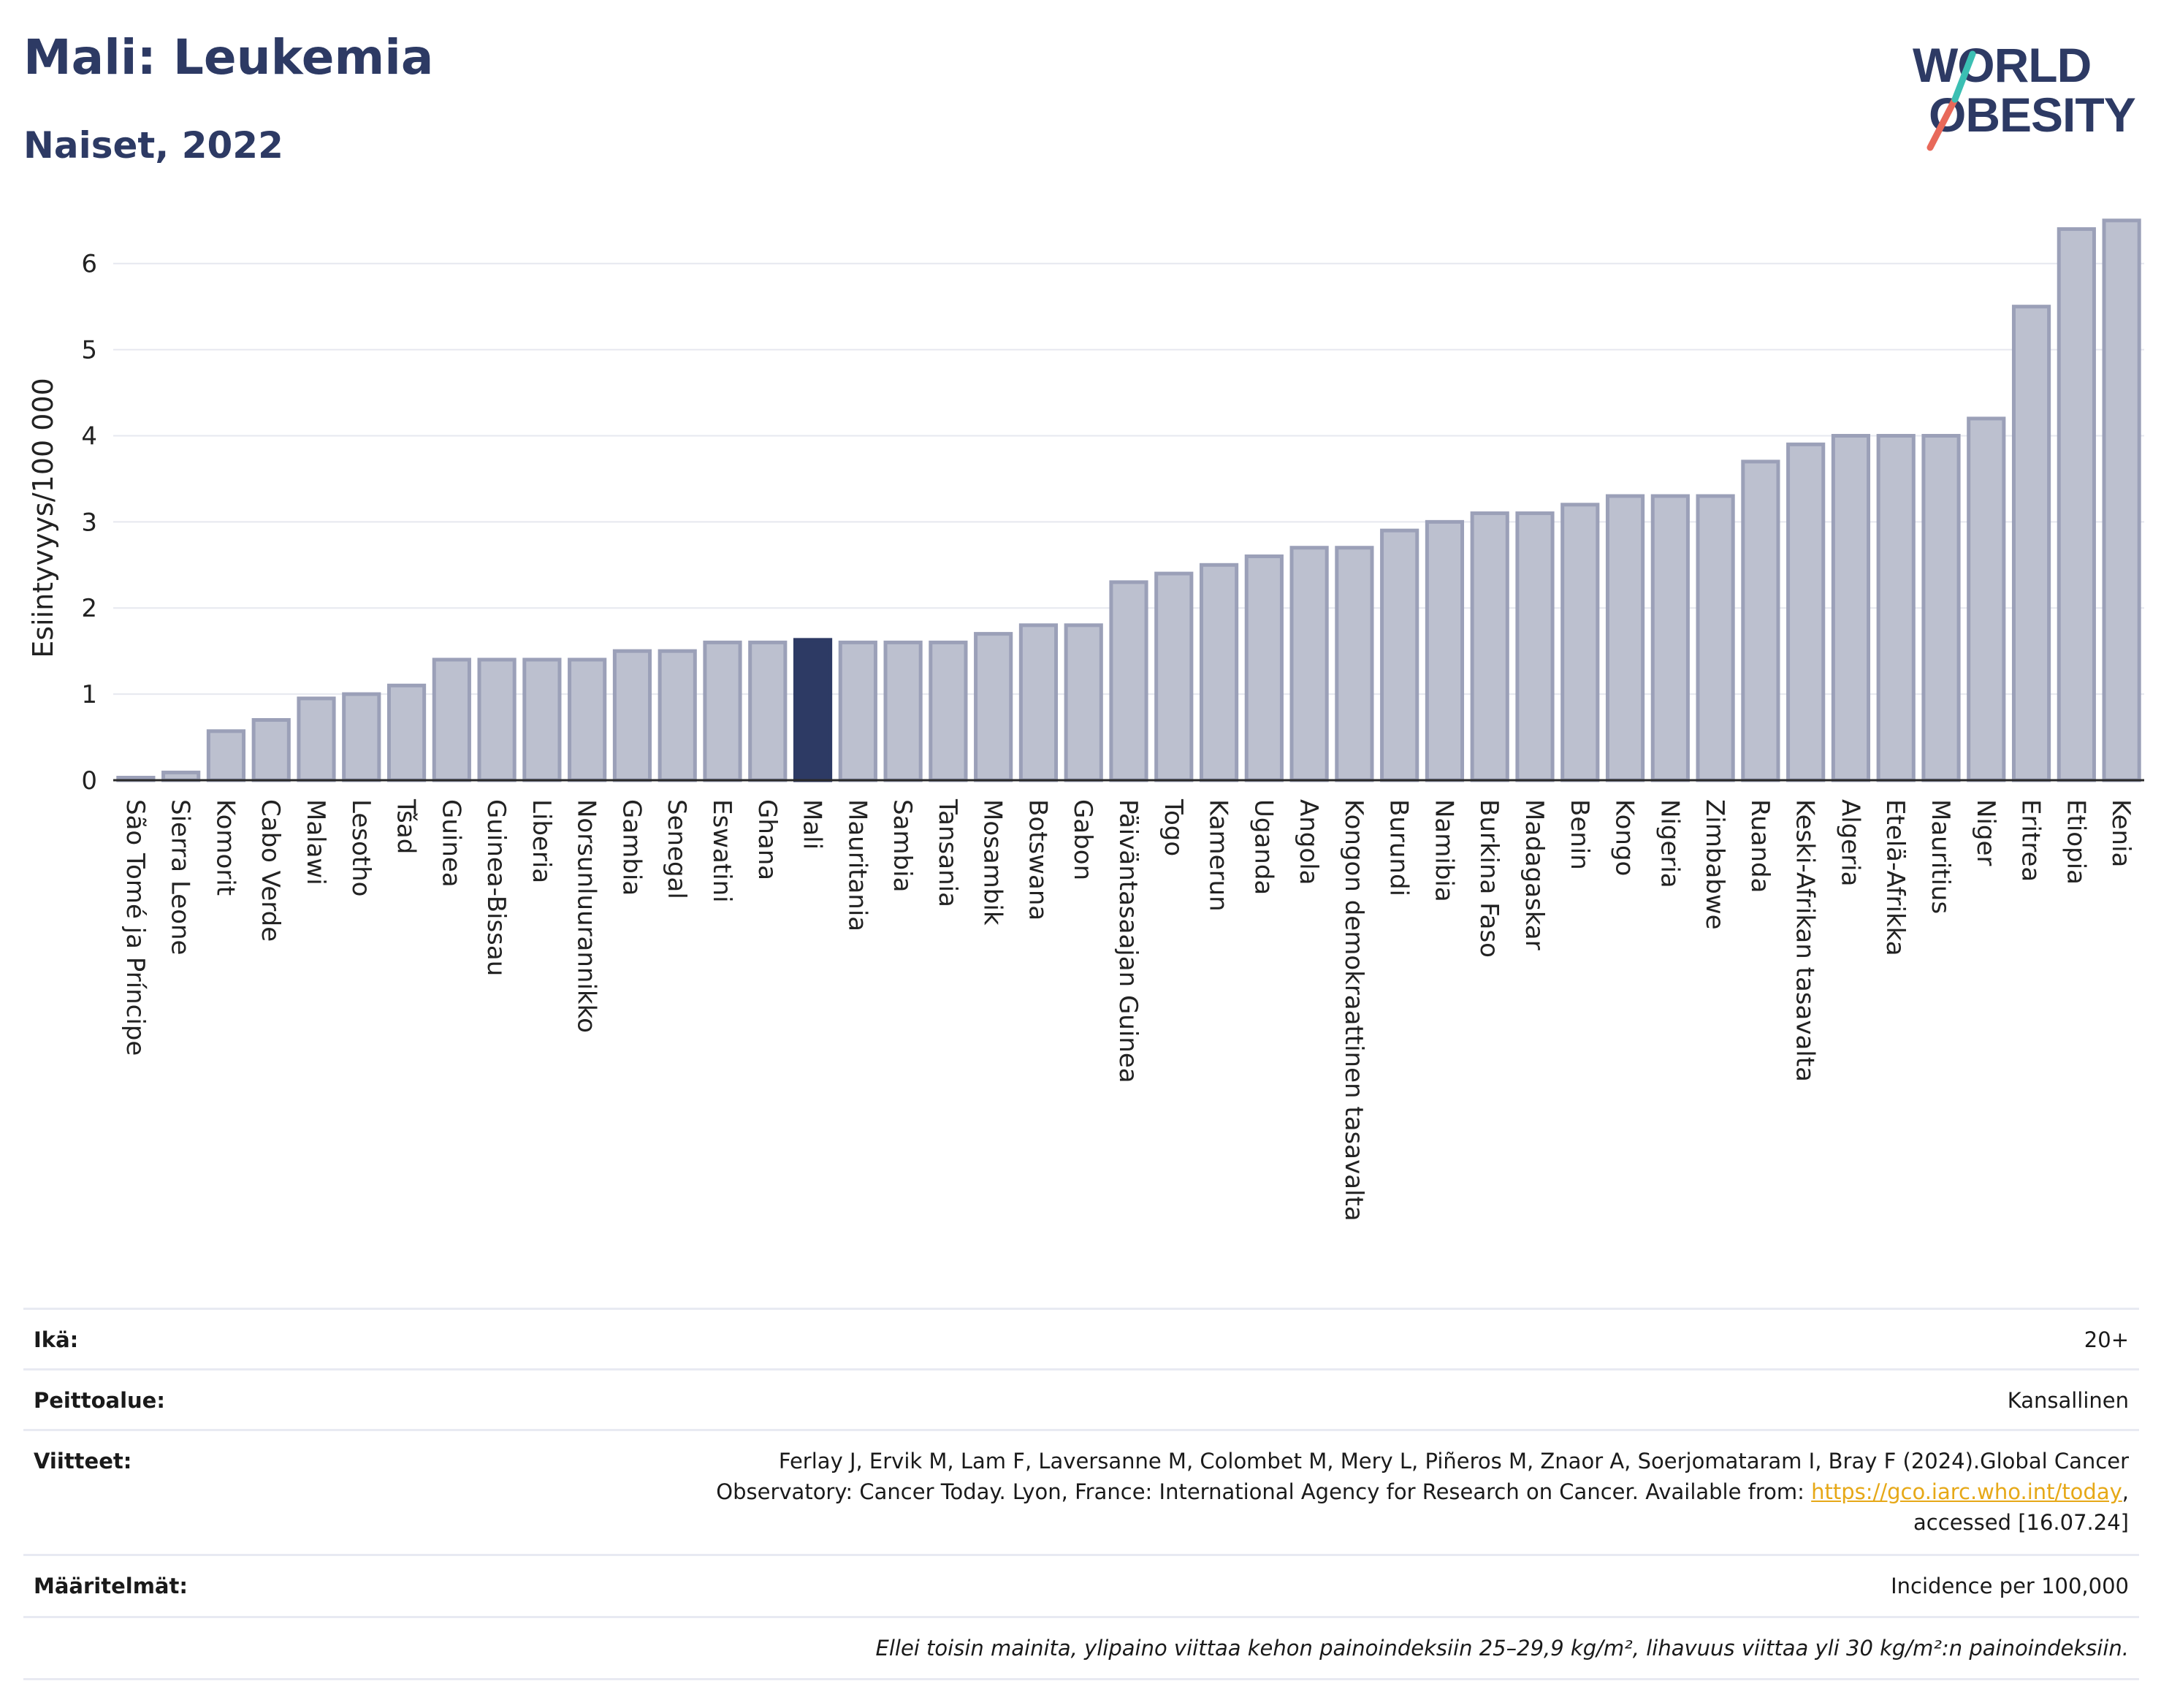  I want to click on logo-line2: OBESITY, so click(2032, 115).